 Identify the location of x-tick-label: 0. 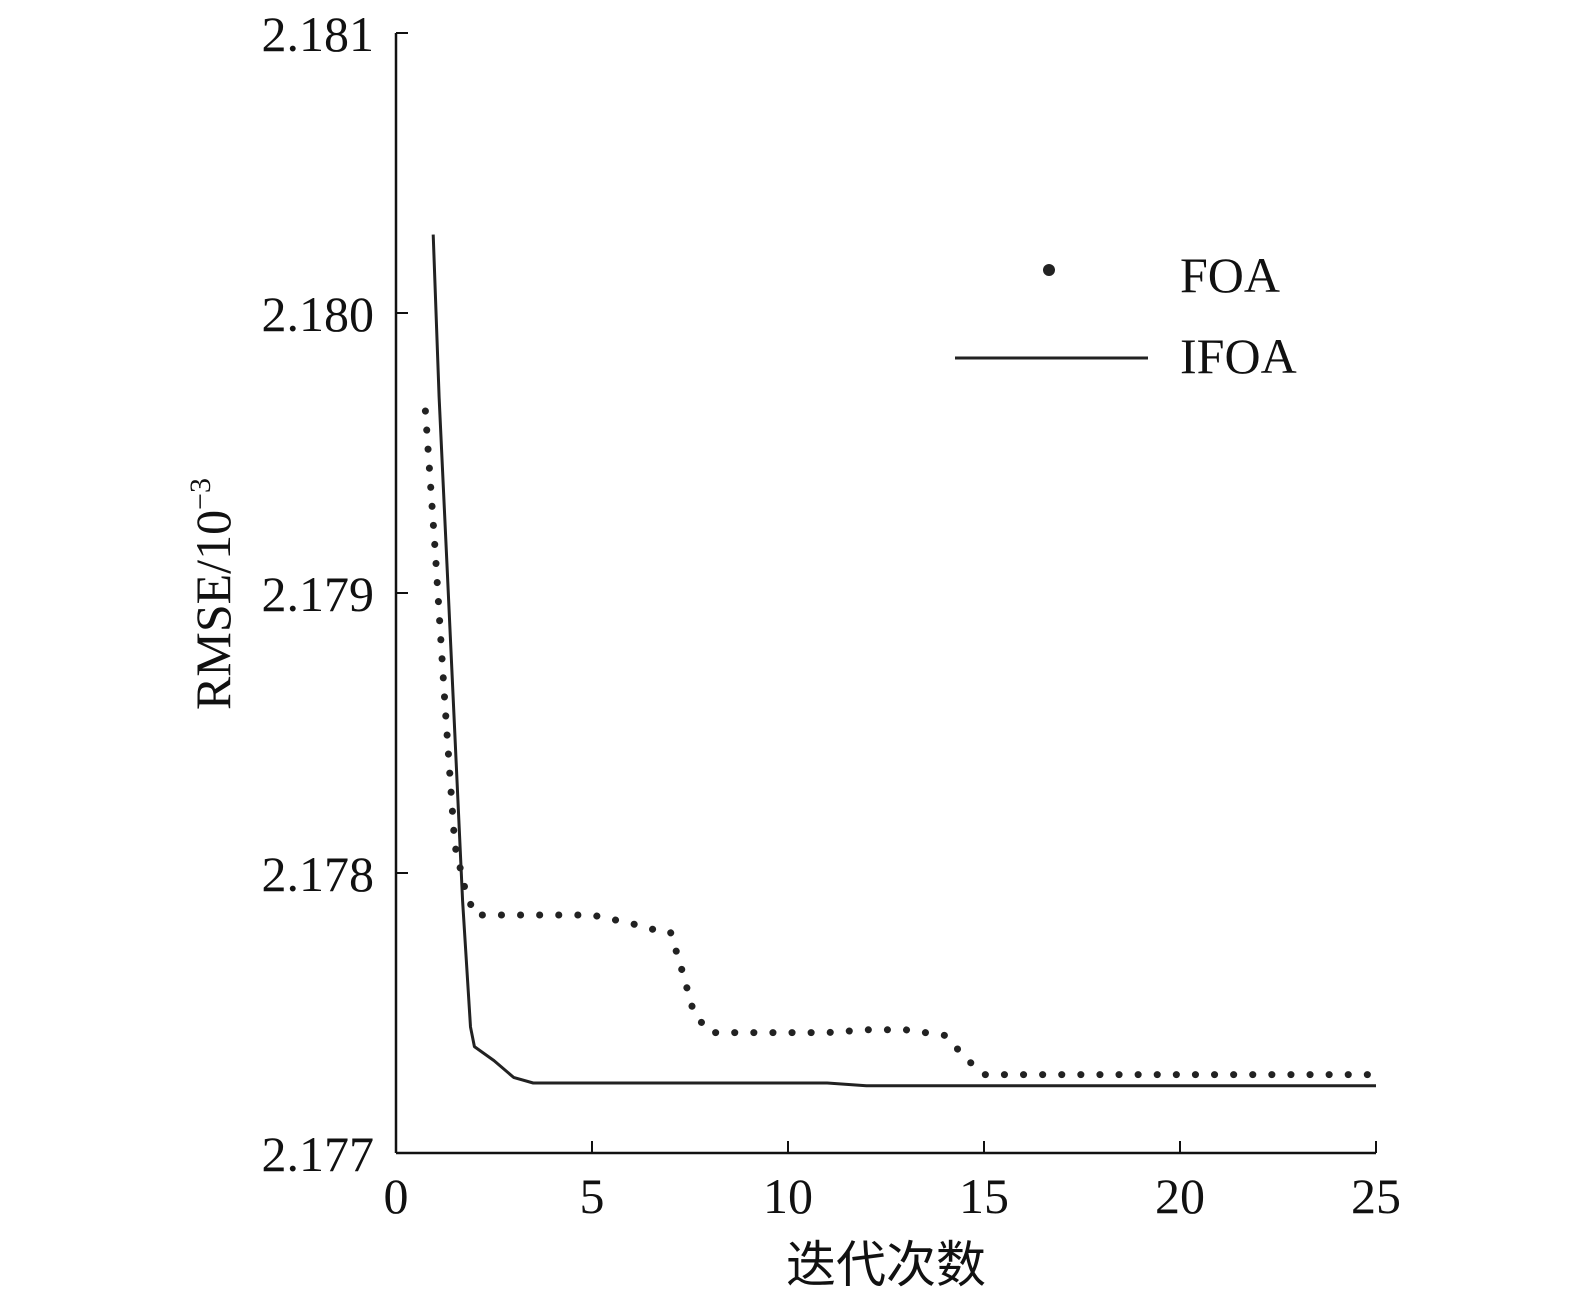
(396, 1196).